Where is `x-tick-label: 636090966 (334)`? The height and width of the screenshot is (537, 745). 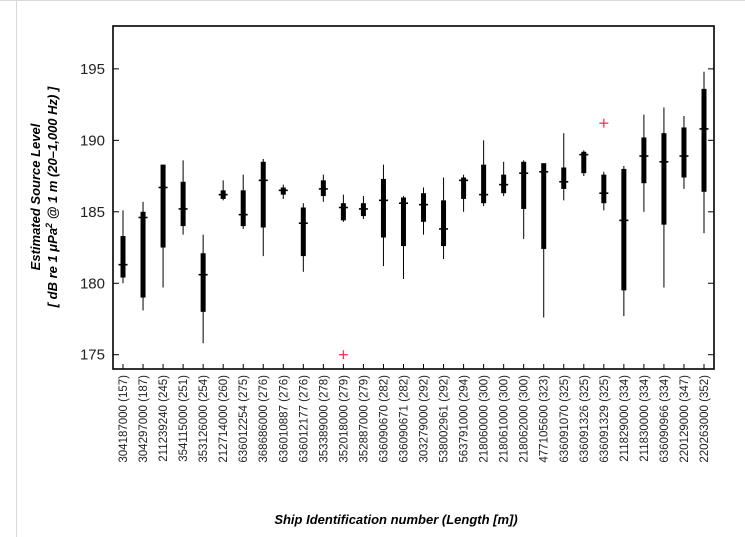
x-tick-label: 636090966 (334) is located at coordinates (665, 419).